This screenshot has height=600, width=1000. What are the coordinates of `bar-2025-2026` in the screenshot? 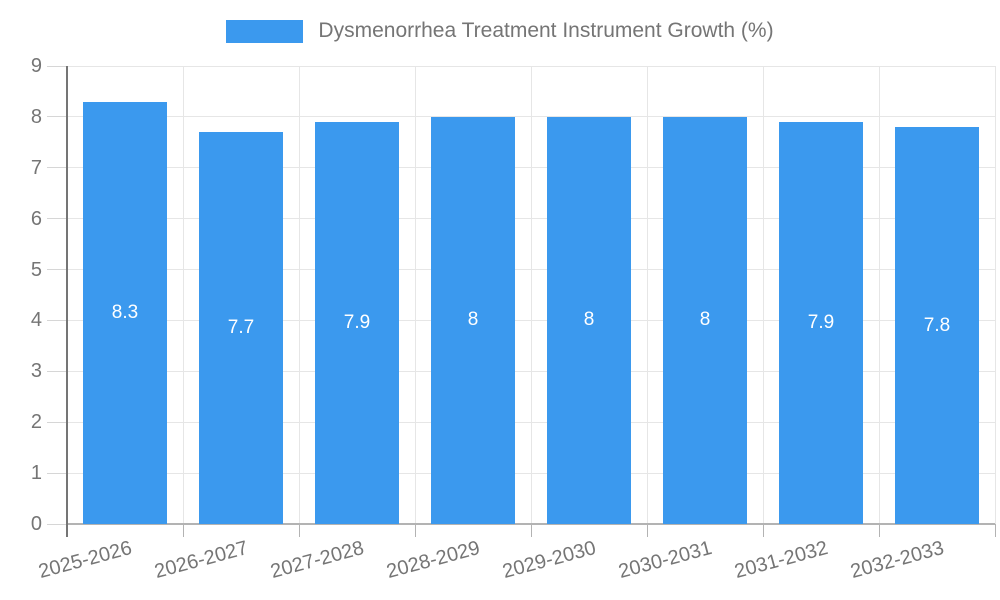 It's located at (125, 312).